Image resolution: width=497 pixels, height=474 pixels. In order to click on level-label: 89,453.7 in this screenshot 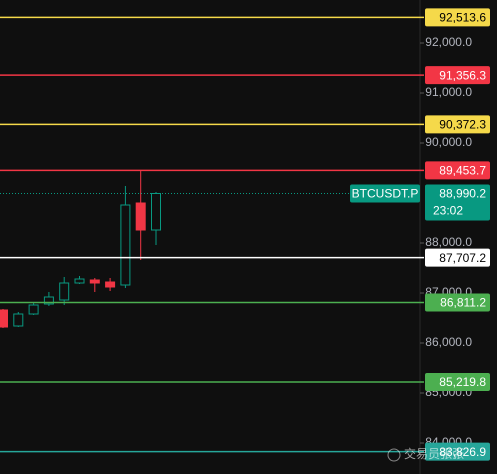, I will do `click(462, 170)`.